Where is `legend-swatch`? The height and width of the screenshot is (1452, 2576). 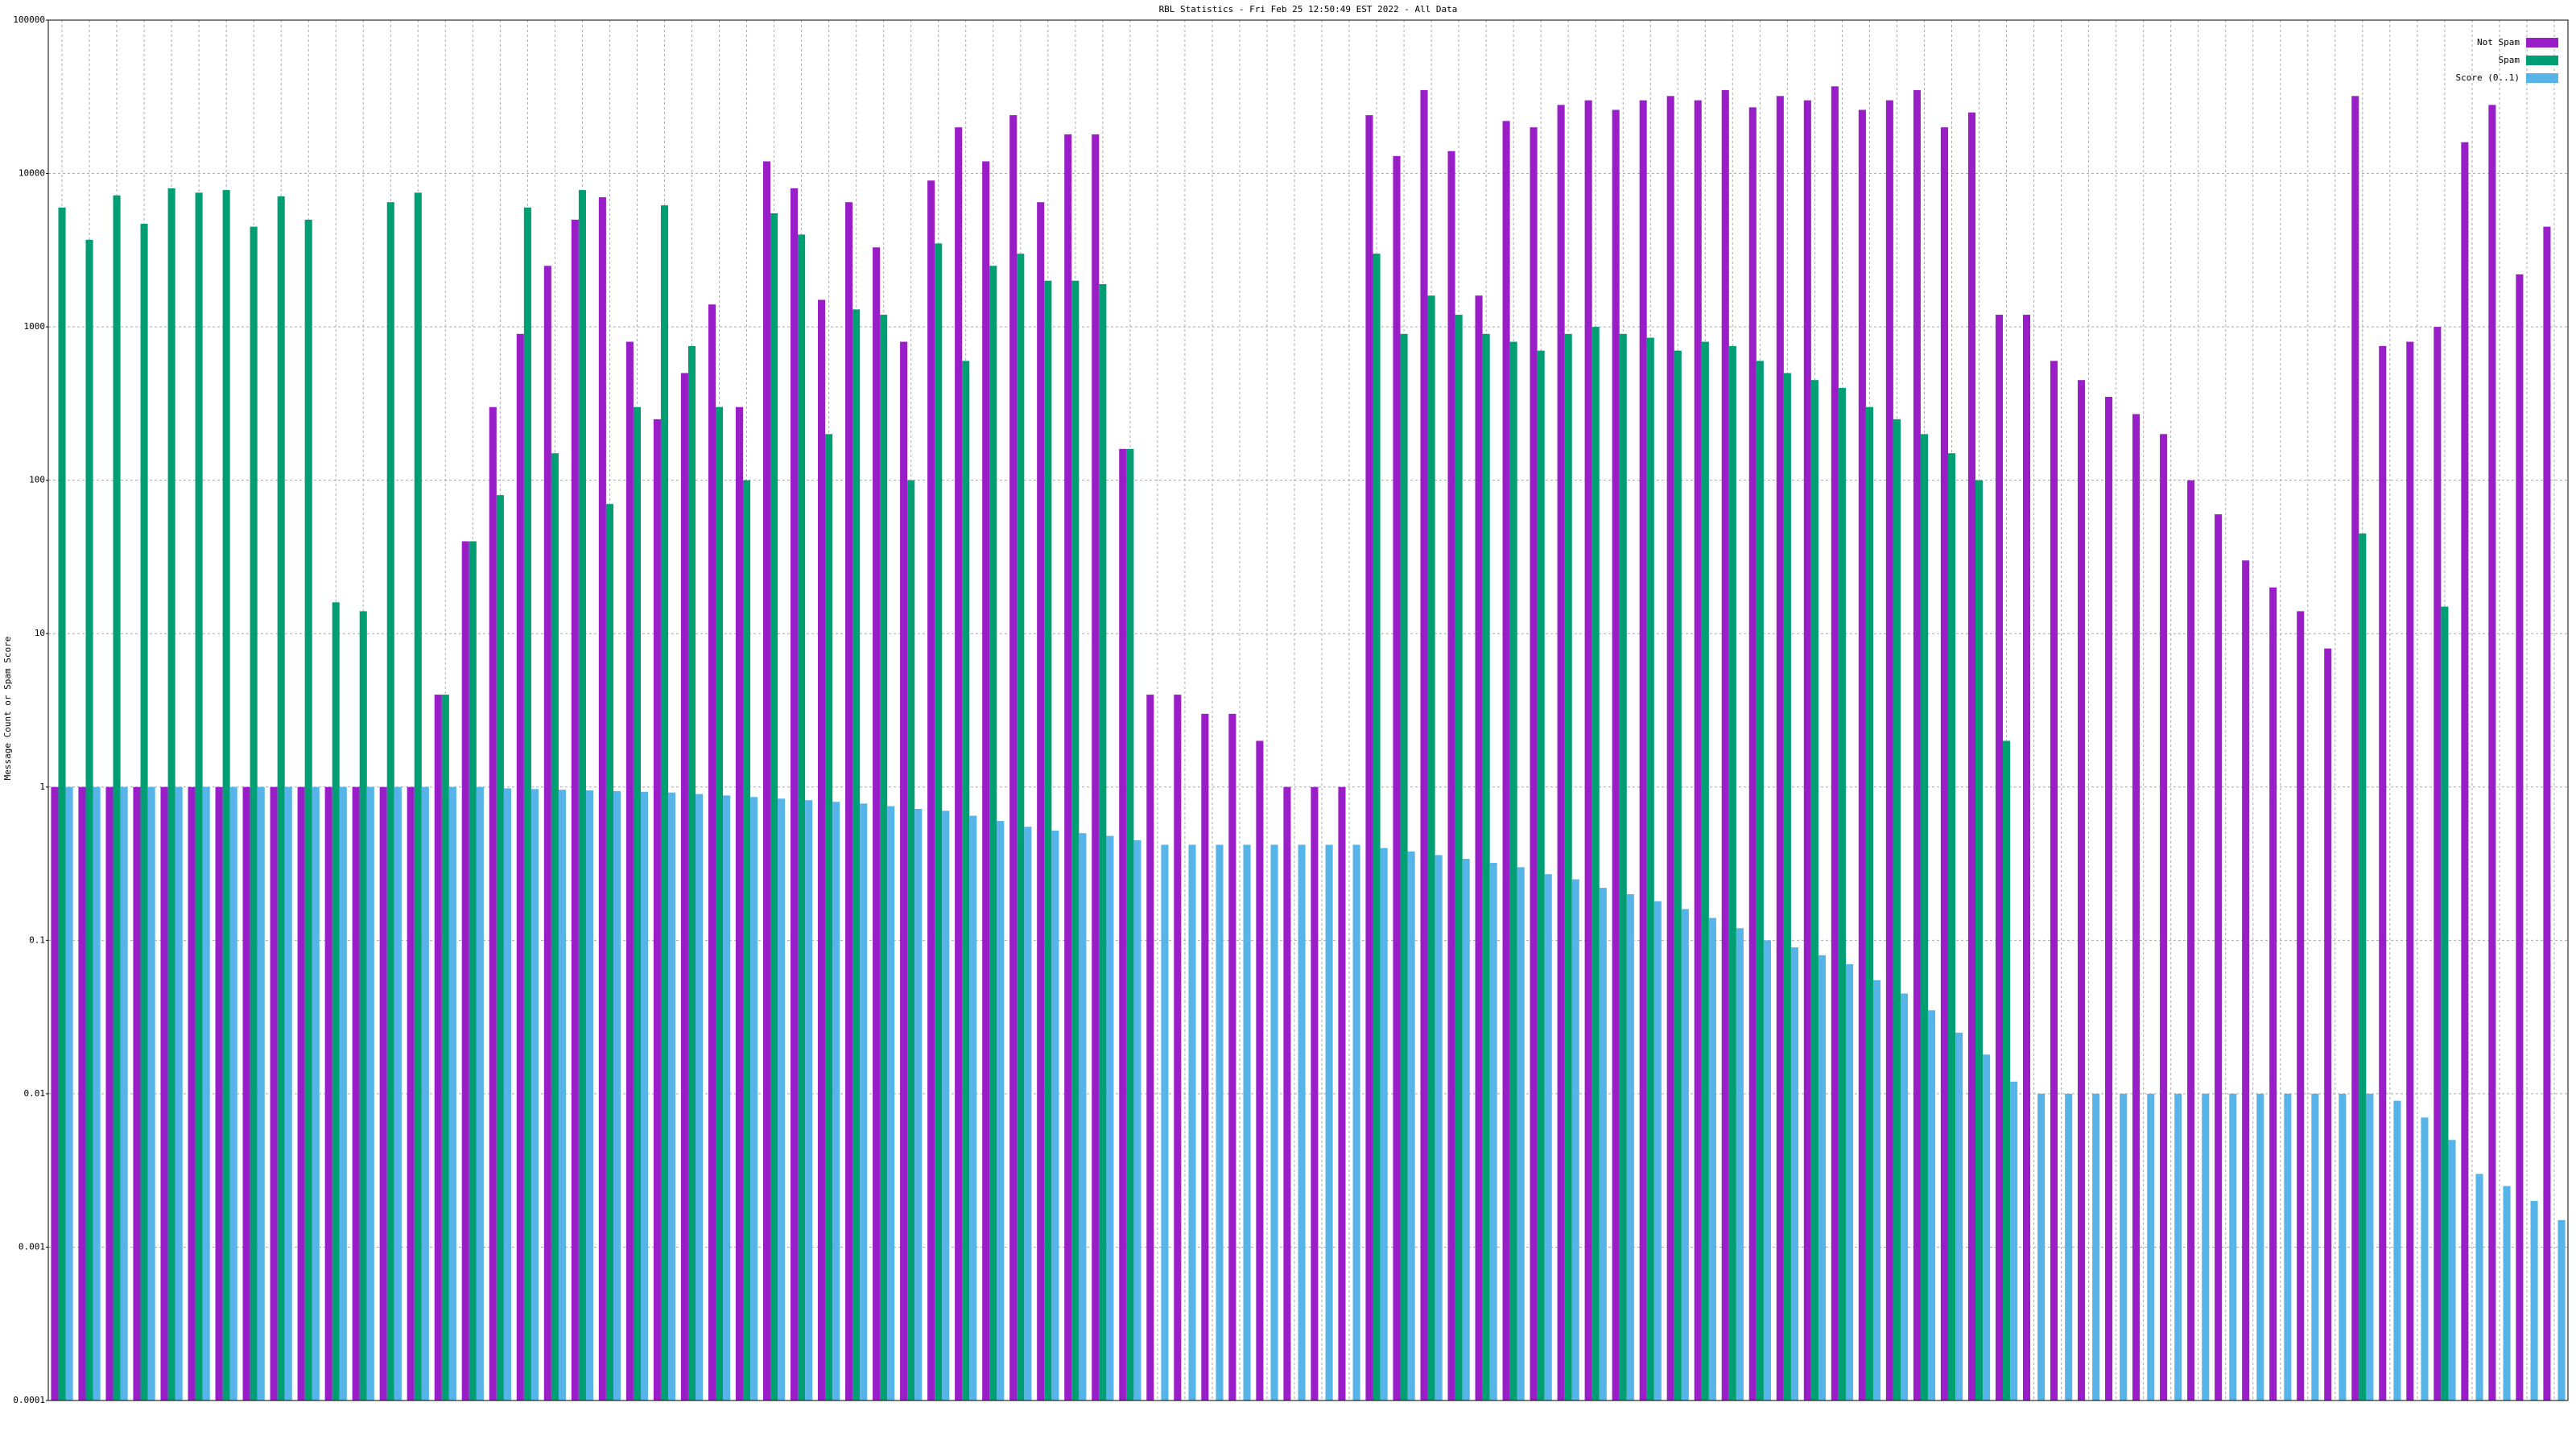
legend-swatch is located at coordinates (2542, 61).